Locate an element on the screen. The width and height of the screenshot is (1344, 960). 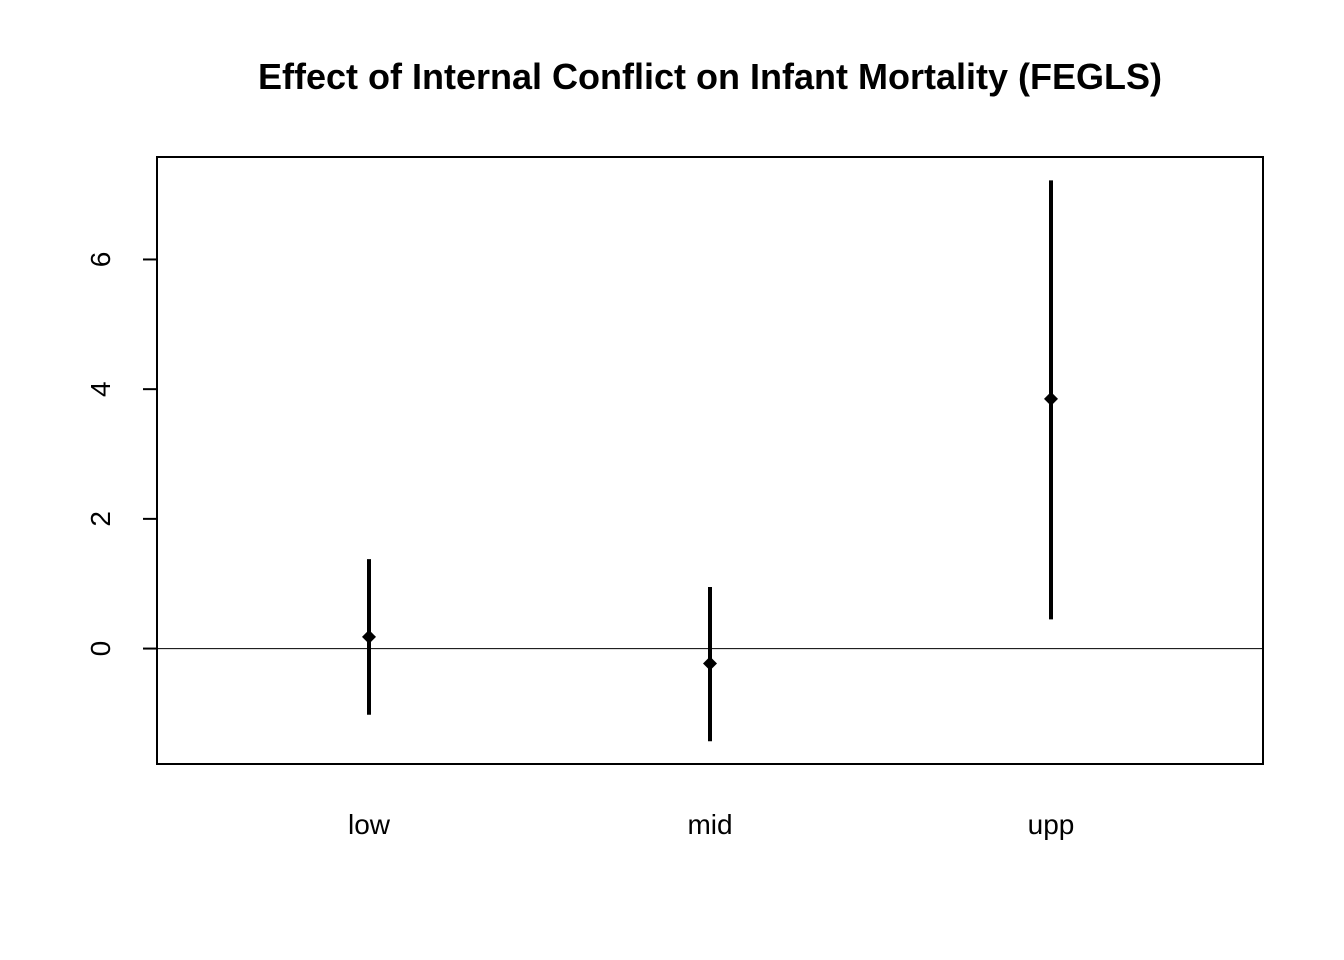
y-tick-label: 6 is located at coordinates (100, 260).